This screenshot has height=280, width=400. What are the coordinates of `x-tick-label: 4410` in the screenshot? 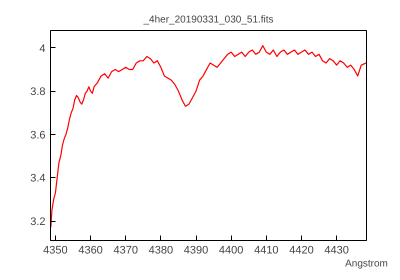 It's located at (266, 250).